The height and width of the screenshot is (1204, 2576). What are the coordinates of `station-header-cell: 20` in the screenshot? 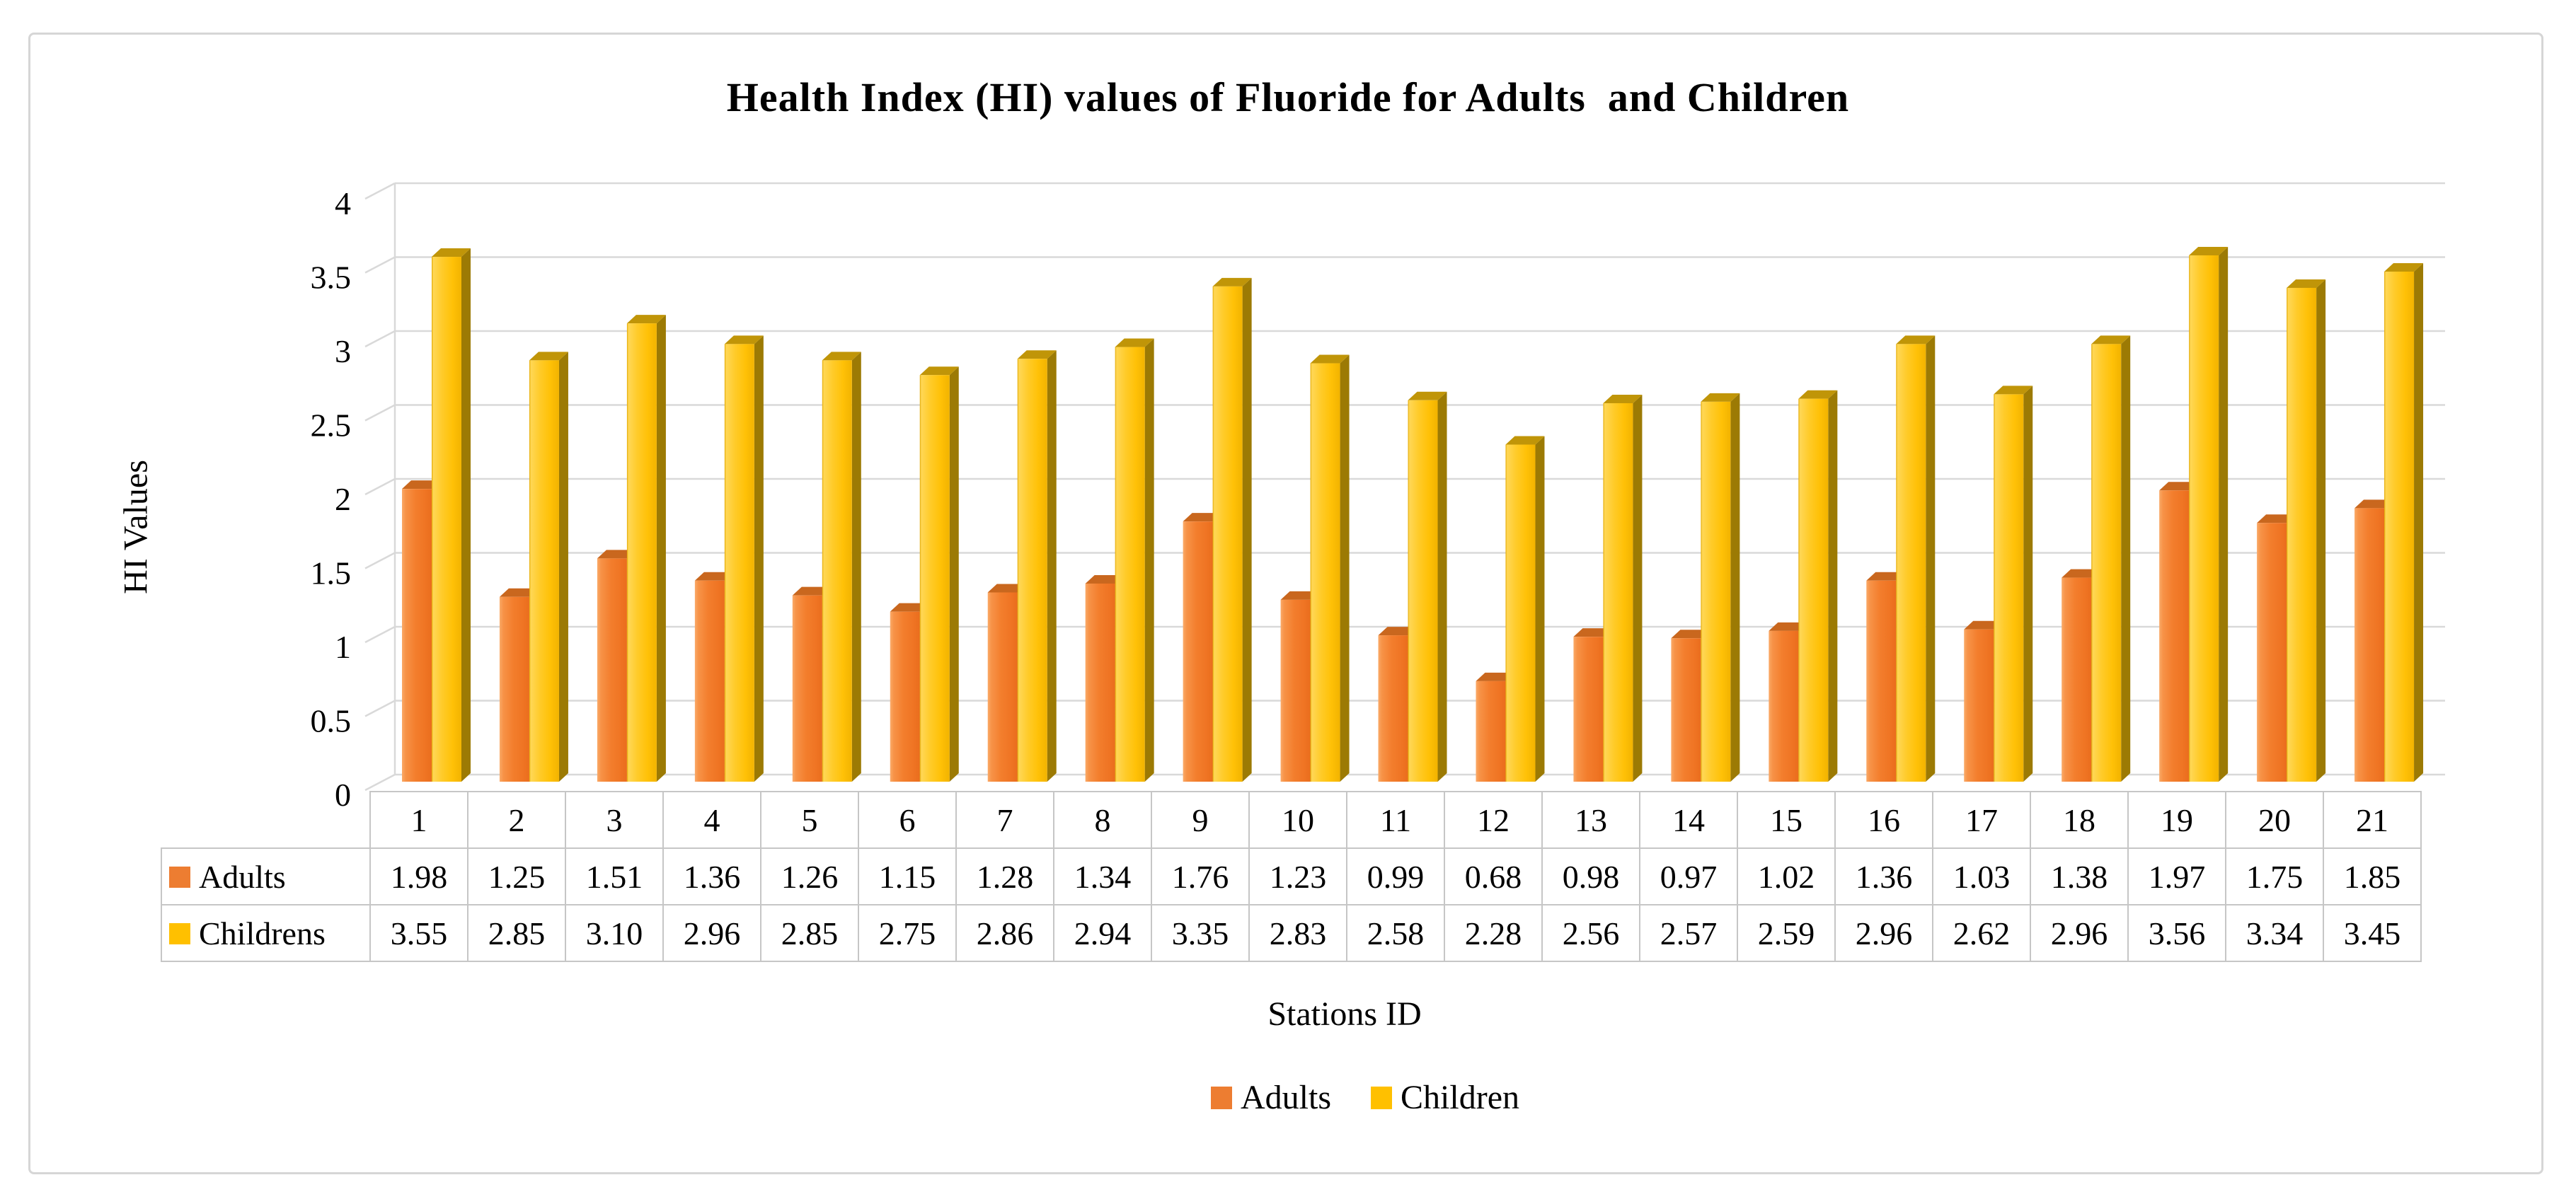 It's located at (2275, 820).